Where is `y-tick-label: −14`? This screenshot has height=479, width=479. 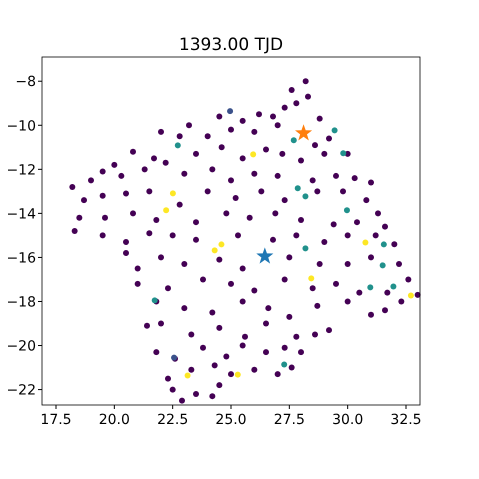
y-tick-label: −14 is located at coordinates (21, 214).